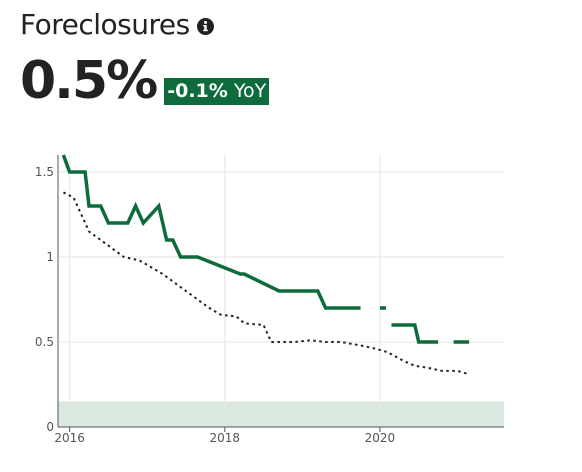 The width and height of the screenshot is (582, 472). What do you see at coordinates (205, 26) in the screenshot?
I see `info-icon` at bounding box center [205, 26].